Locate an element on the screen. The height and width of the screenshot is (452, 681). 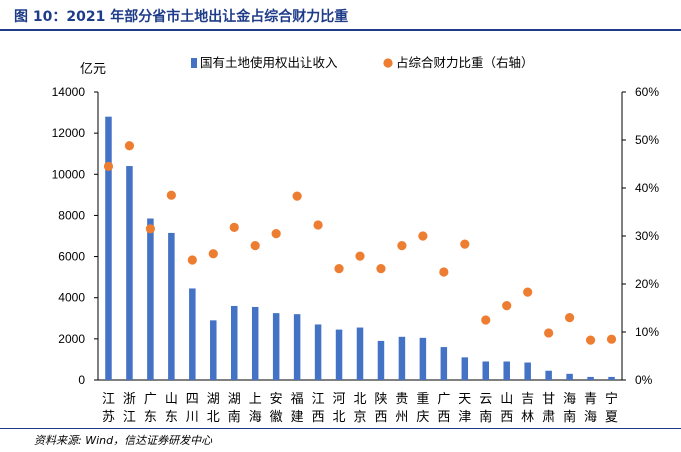
y-right-tick-label: 50% is located at coordinates (647, 140).